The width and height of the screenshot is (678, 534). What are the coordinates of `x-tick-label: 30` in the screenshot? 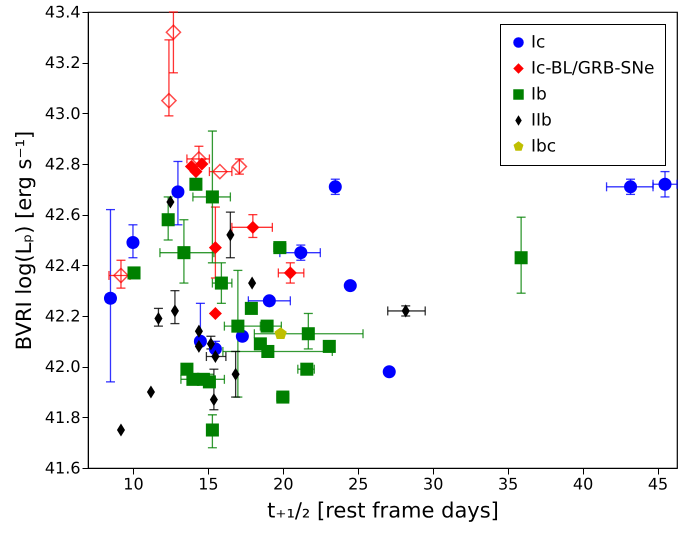 It's located at (433, 484).